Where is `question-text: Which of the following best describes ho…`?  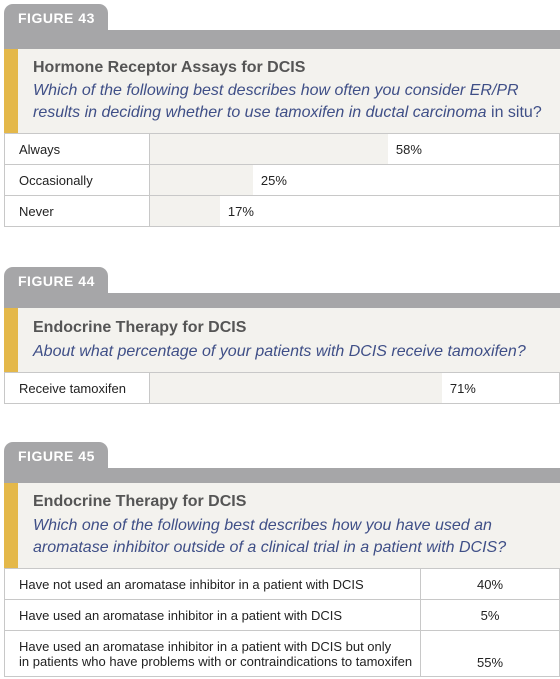 question-text: Which of the following best describes ho… is located at coordinates (276, 101).